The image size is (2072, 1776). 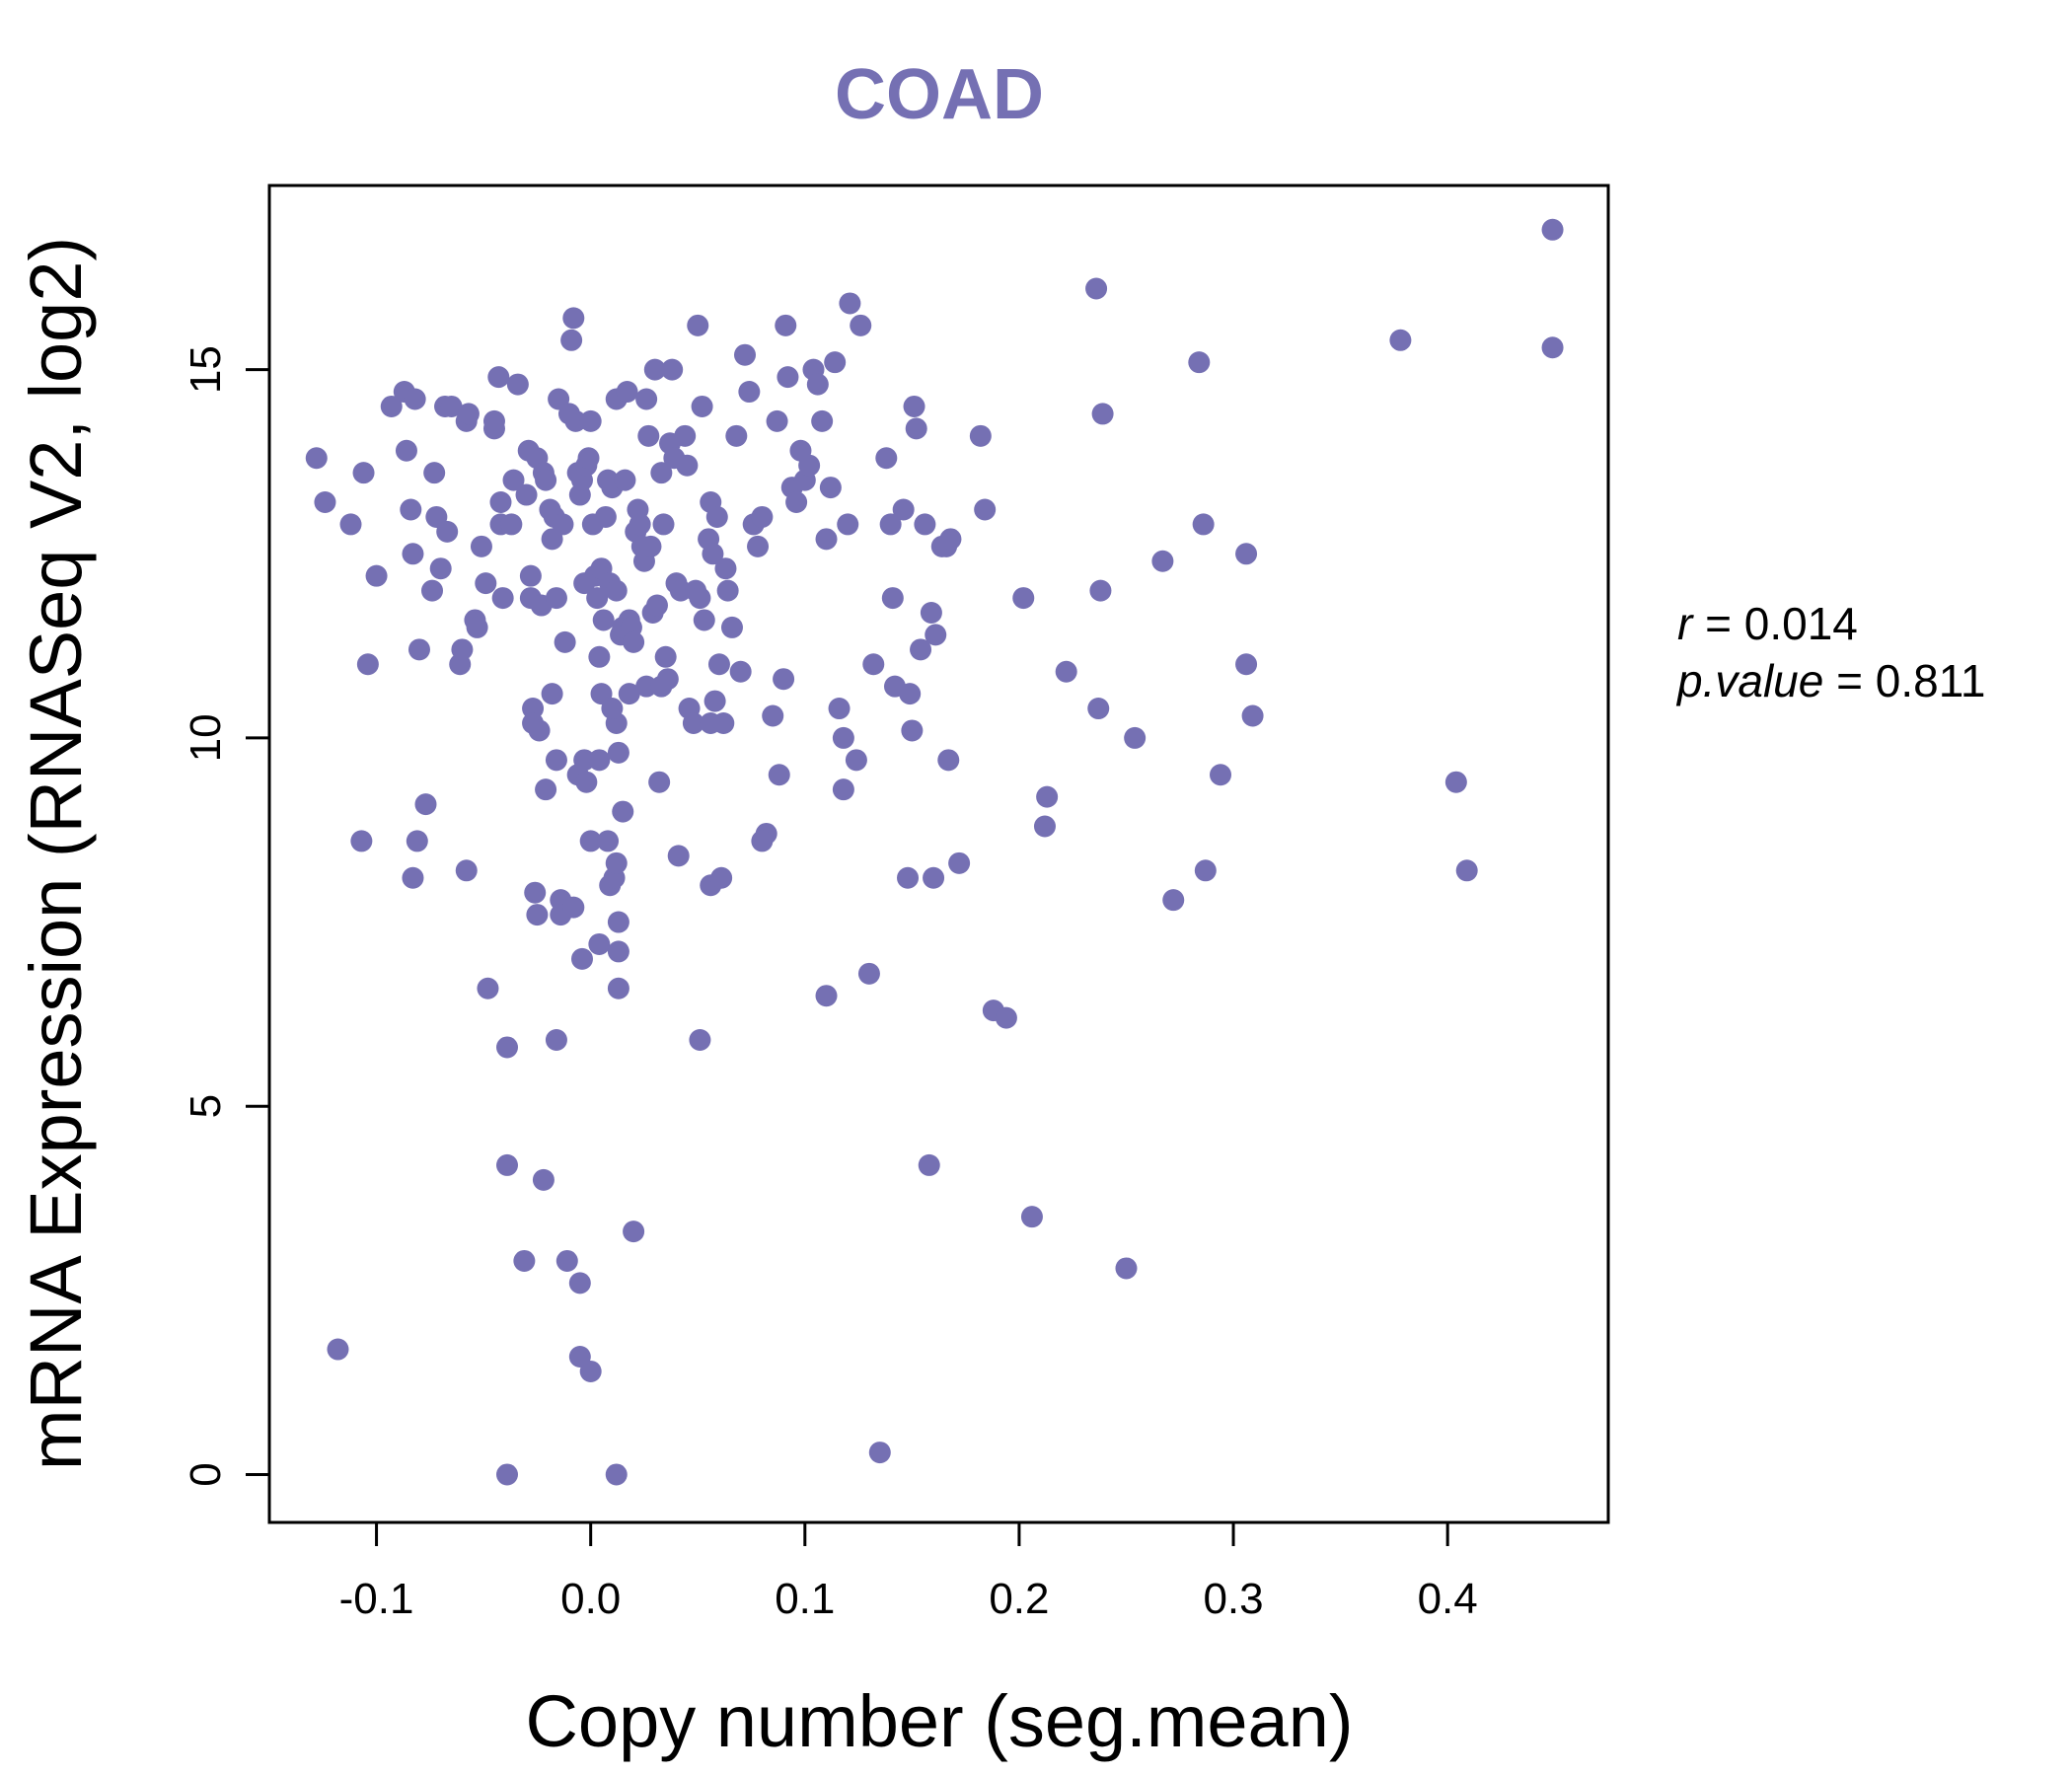 What do you see at coordinates (227, 916) in the screenshot?
I see `y-axis: 0 5 10 15` at bounding box center [227, 916].